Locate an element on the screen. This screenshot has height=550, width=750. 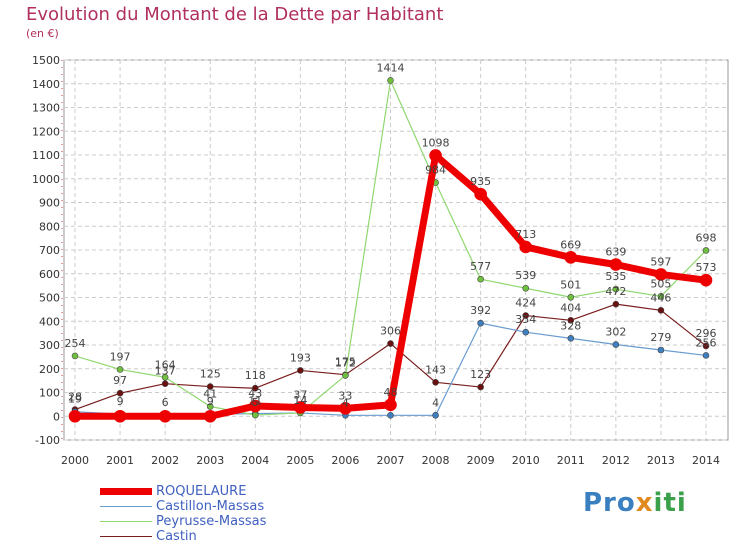
x-tick-label: 2011 is located at coordinates (571, 460).